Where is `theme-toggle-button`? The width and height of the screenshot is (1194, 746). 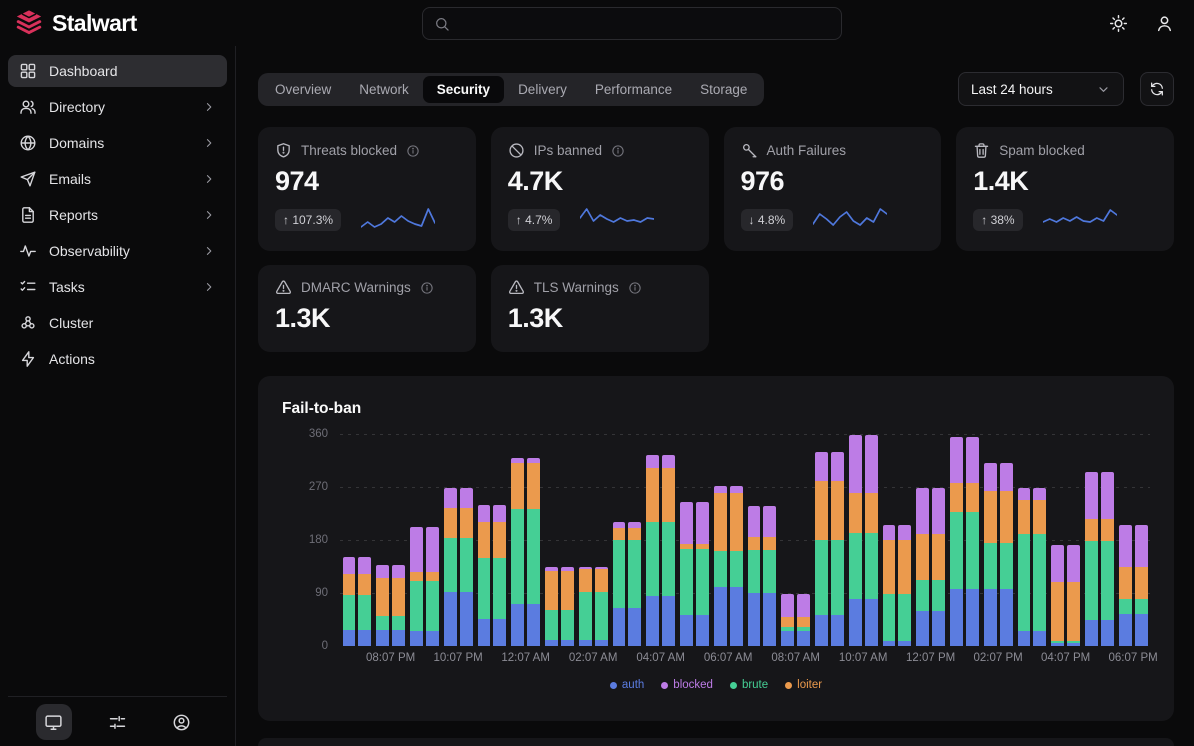 theme-toggle-button is located at coordinates (1118, 23).